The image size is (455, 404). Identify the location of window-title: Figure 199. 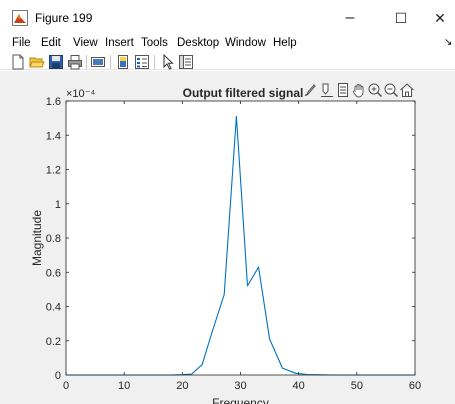
(64, 18).